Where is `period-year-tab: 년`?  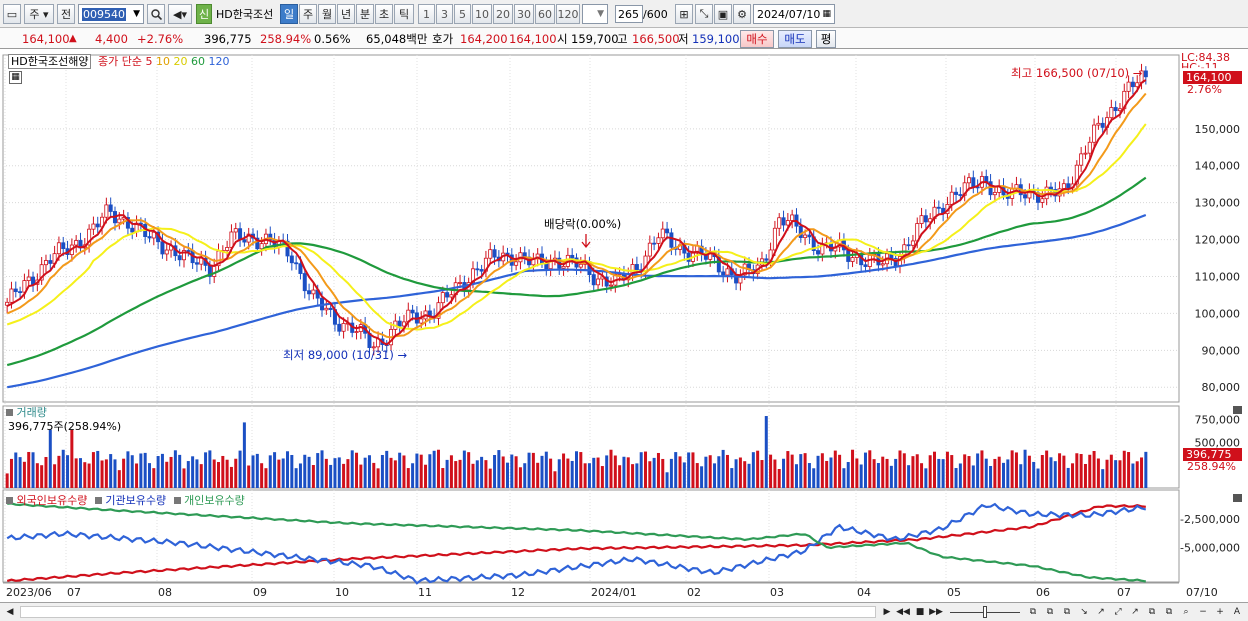 period-year-tab: 년 is located at coordinates (346, 14).